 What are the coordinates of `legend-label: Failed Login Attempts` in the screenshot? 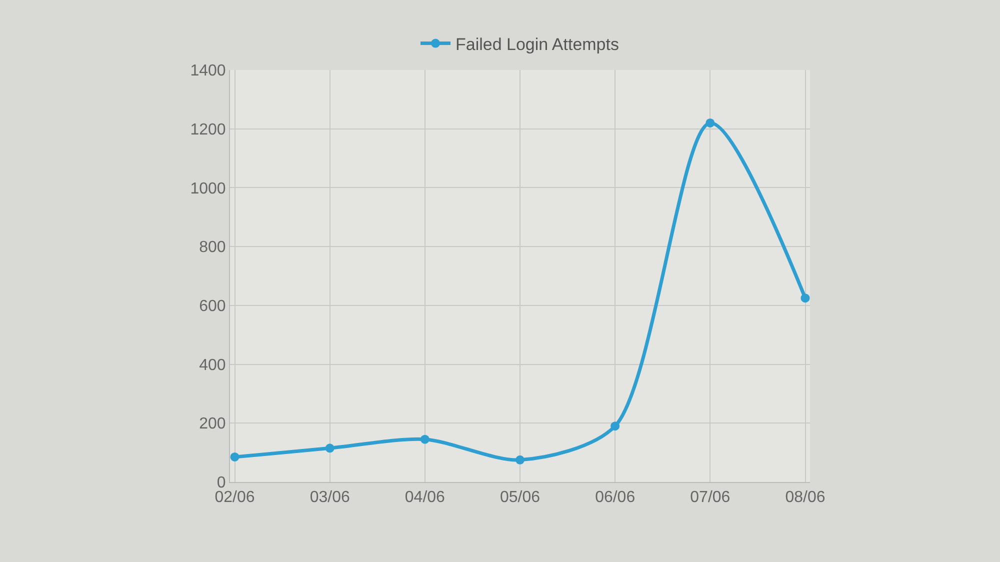 It's located at (537, 44).